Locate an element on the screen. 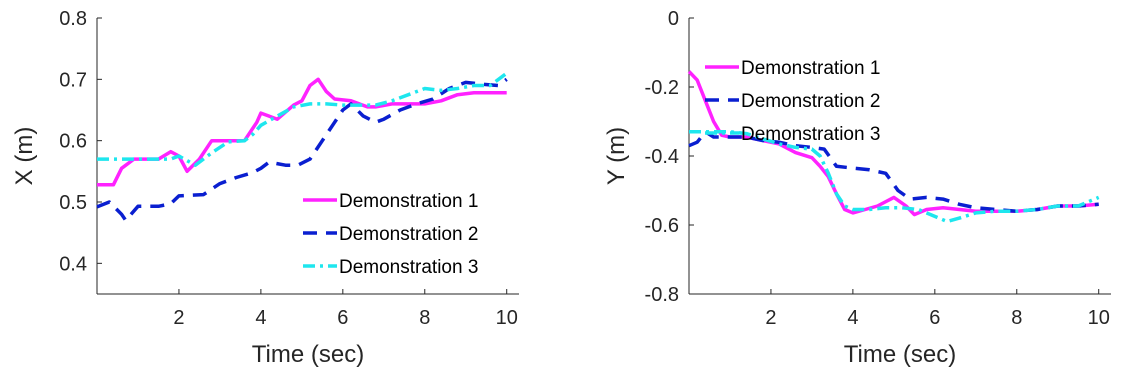  y-tick-label: -0.4 is located at coordinates (662, 157).